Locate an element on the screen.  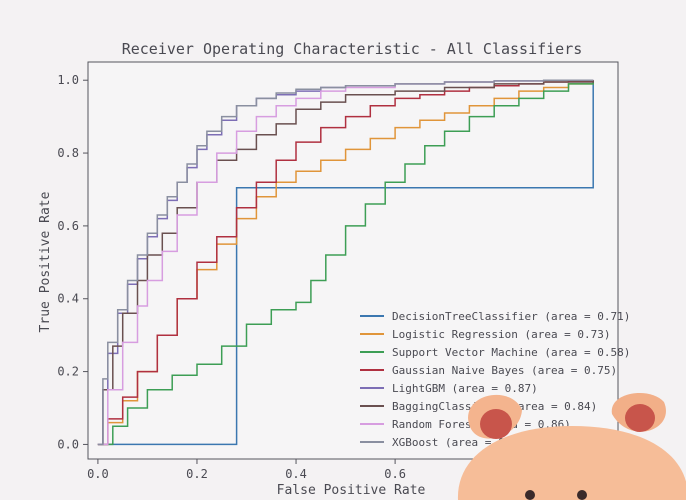
bear-ear-inner-right is located at coordinates (640, 418).